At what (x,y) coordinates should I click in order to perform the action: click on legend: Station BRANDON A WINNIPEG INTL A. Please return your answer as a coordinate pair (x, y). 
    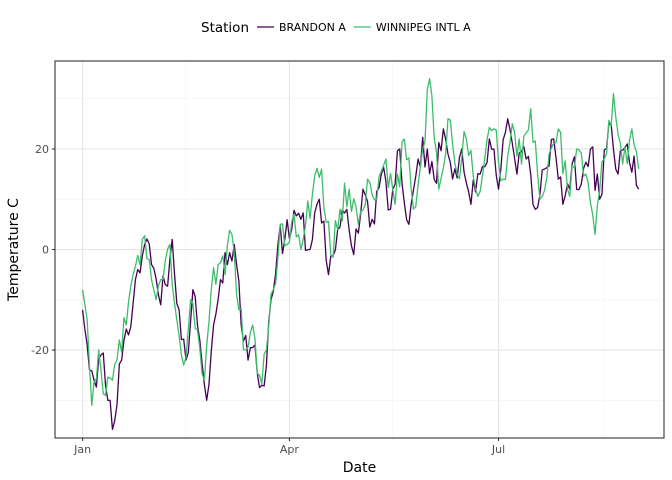
    Looking at the image, I should click on (336, 28).